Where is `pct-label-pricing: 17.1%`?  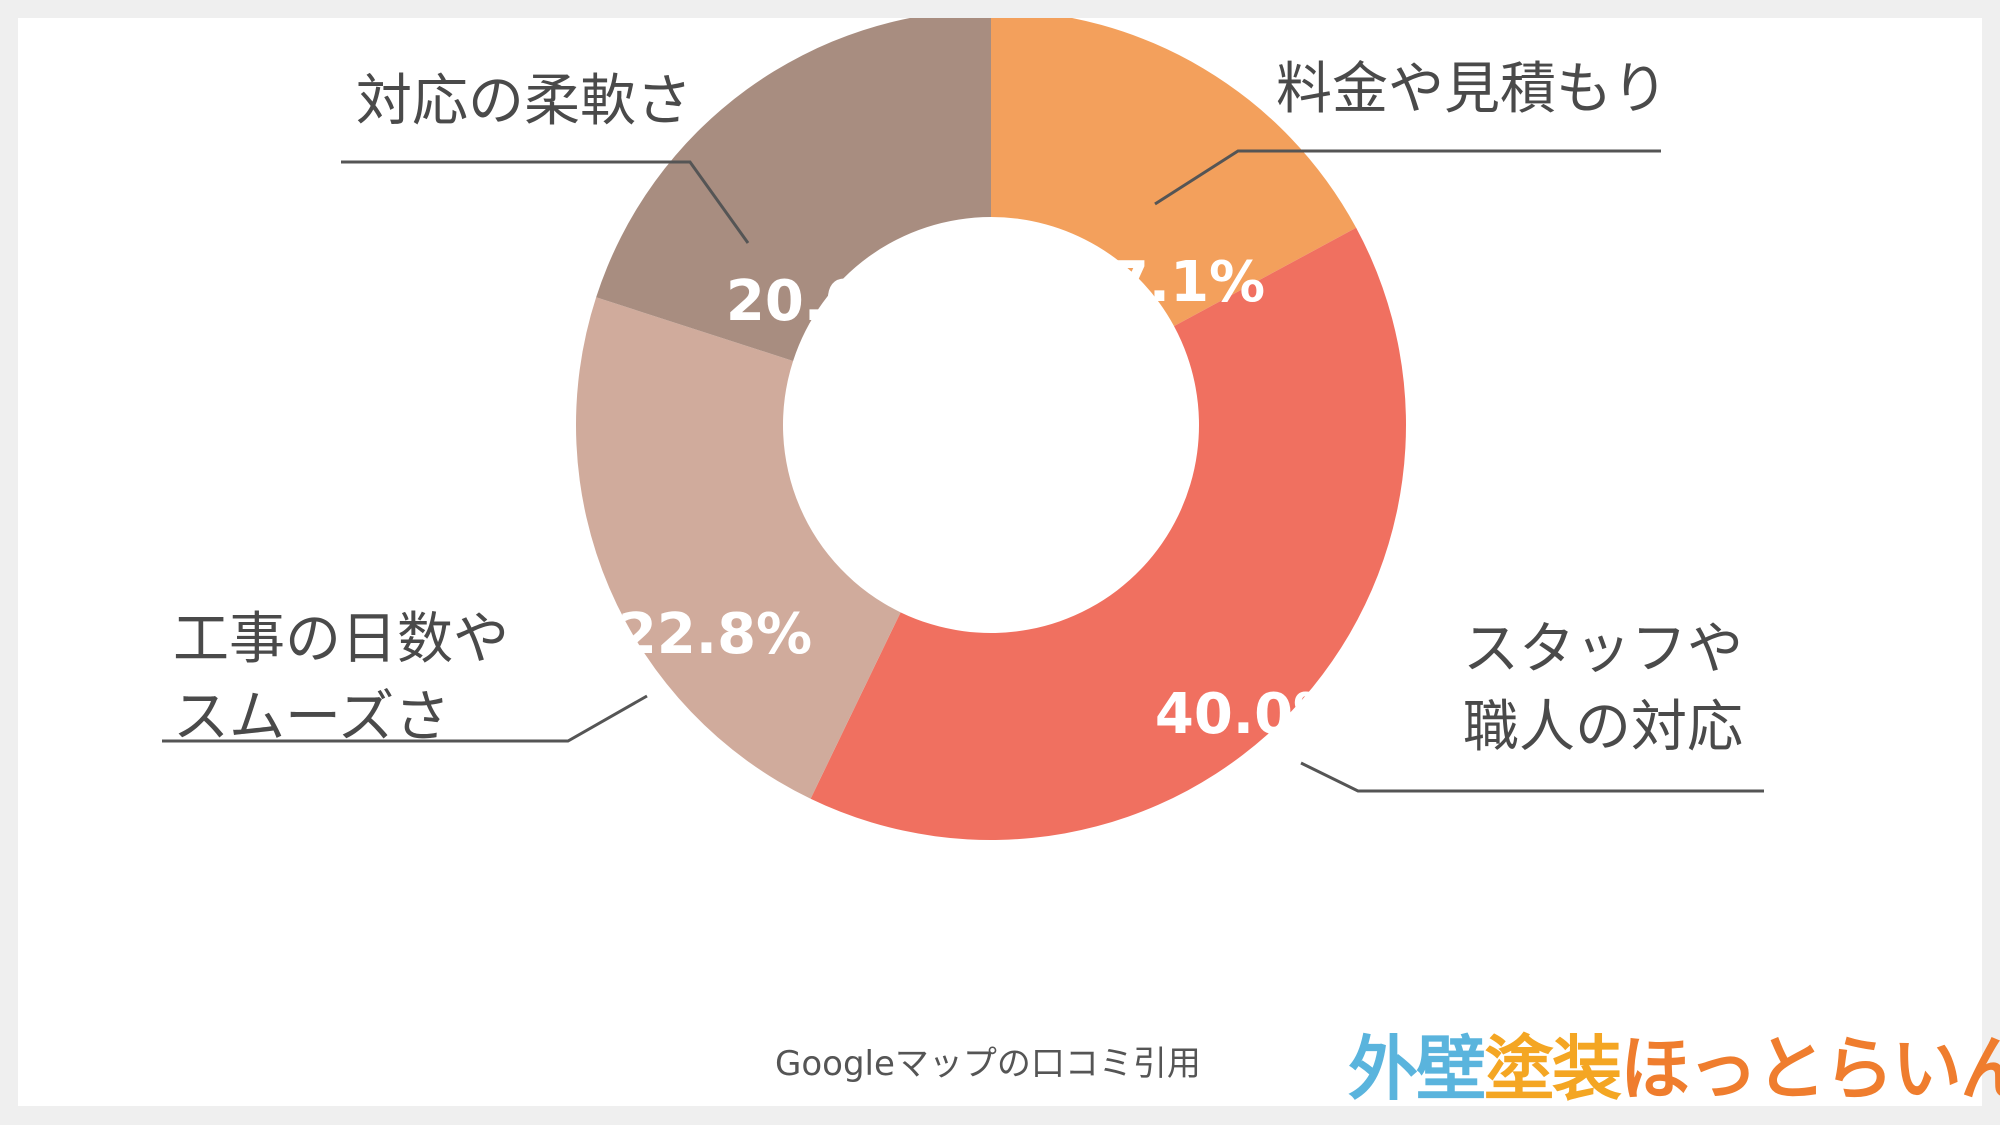
pct-label-pricing: 17.1% is located at coordinates (1168, 282).